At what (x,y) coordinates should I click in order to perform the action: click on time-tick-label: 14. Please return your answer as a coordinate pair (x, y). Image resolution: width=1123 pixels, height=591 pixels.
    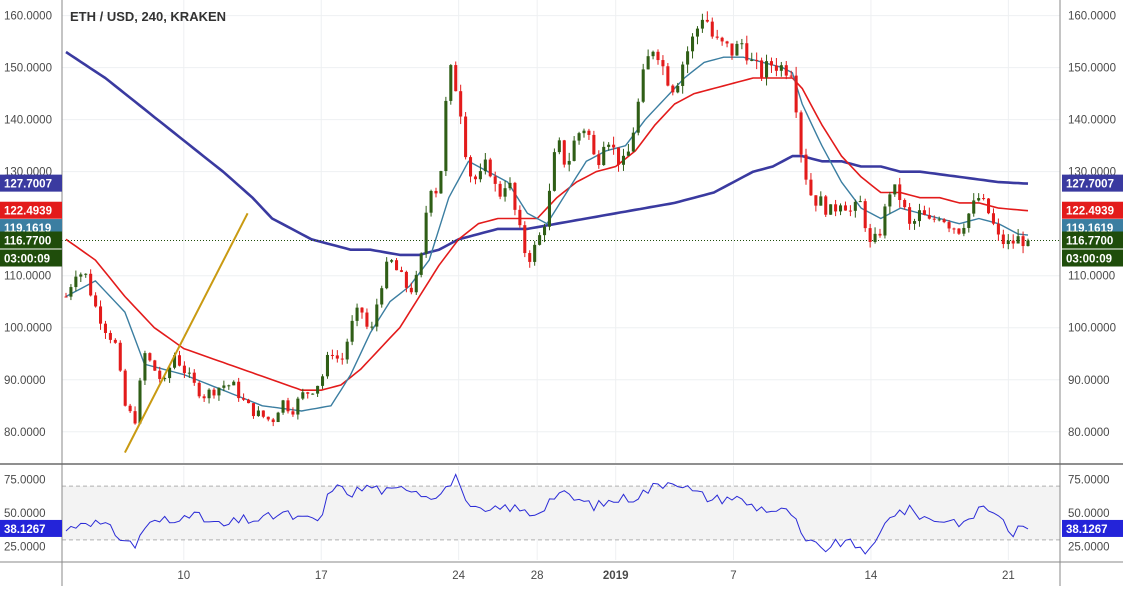
    Looking at the image, I should click on (871, 576).